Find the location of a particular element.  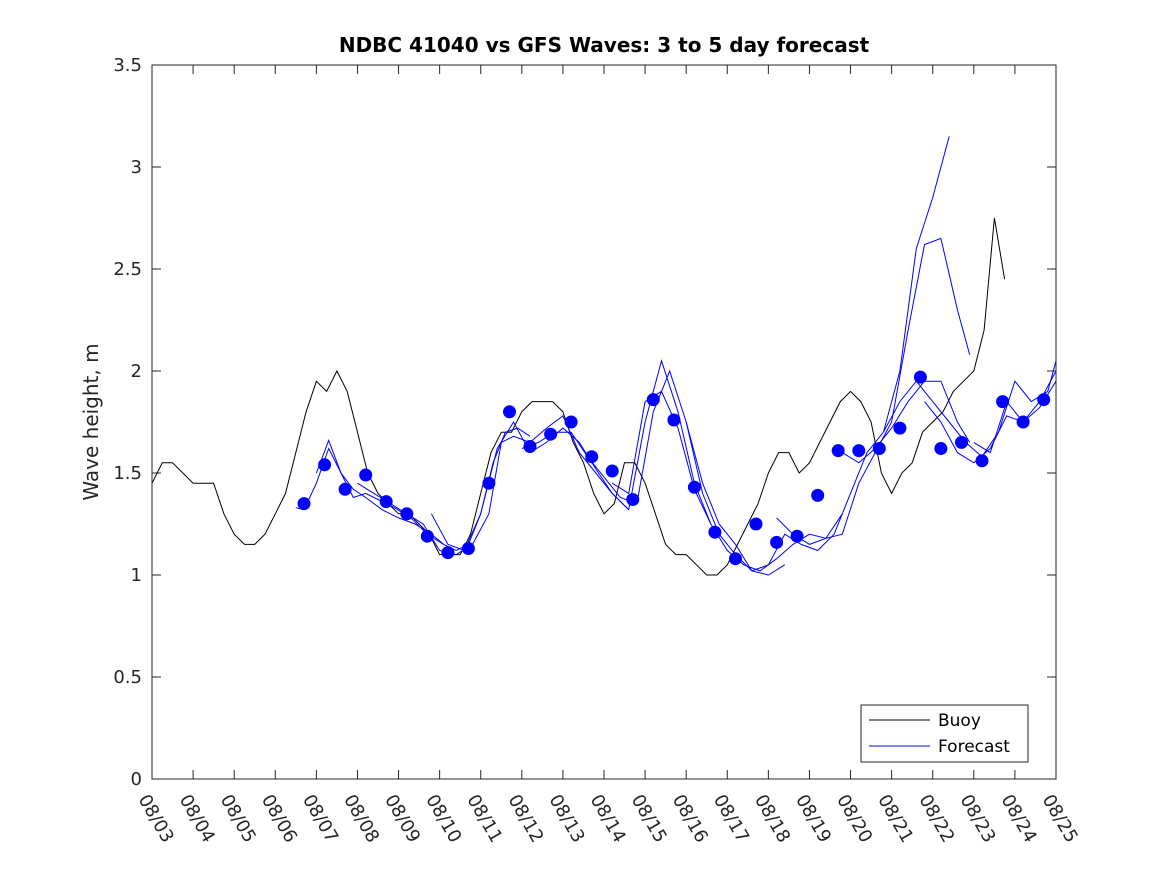

forecast-markers is located at coordinates (674, 468).